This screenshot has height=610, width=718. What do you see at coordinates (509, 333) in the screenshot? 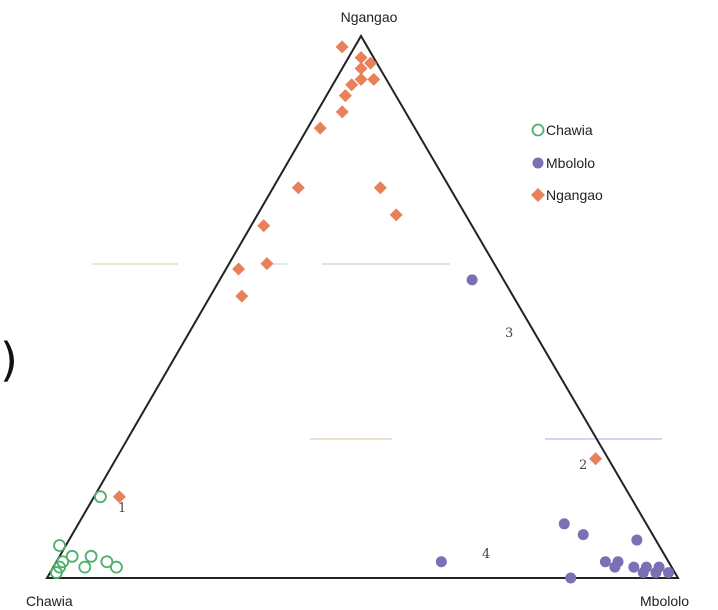
I see `annotation-3: 3` at bounding box center [509, 333].